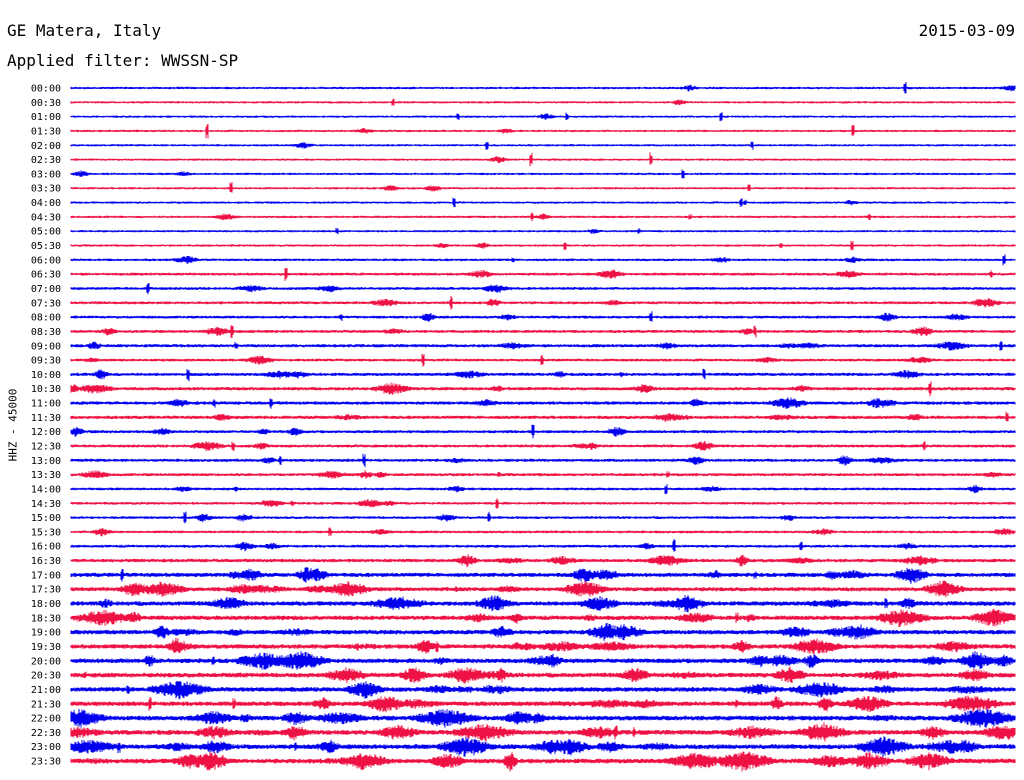 This screenshot has width=1024, height=780. I want to click on time-label: 06:00, so click(46, 260).